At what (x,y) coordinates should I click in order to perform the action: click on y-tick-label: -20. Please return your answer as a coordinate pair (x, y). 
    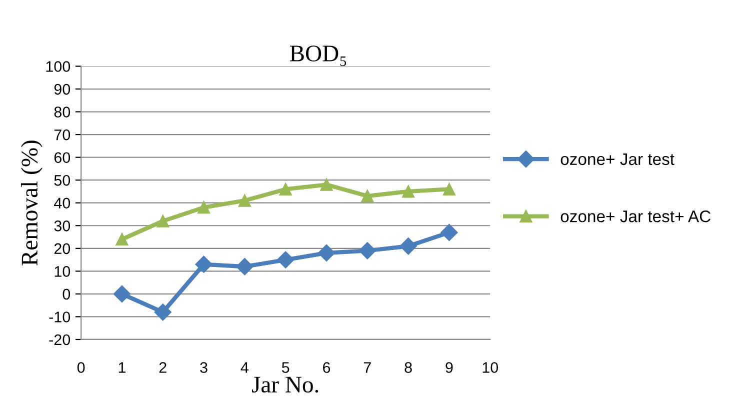
    Looking at the image, I should click on (59, 340).